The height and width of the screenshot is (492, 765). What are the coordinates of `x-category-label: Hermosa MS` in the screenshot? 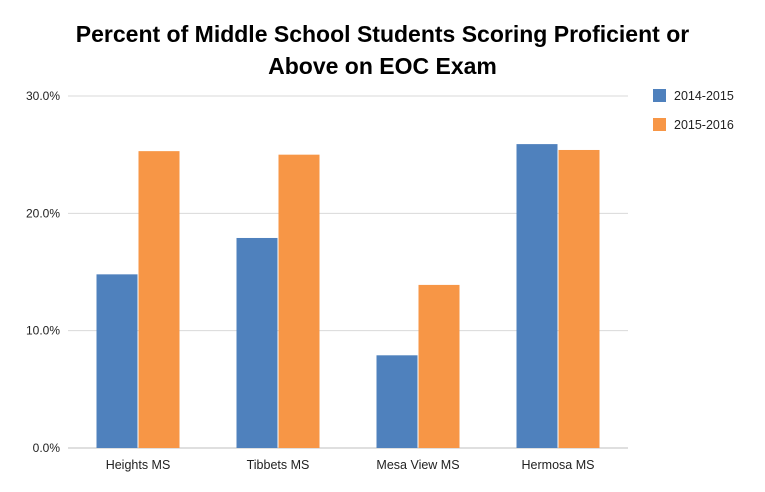 It's located at (558, 465).